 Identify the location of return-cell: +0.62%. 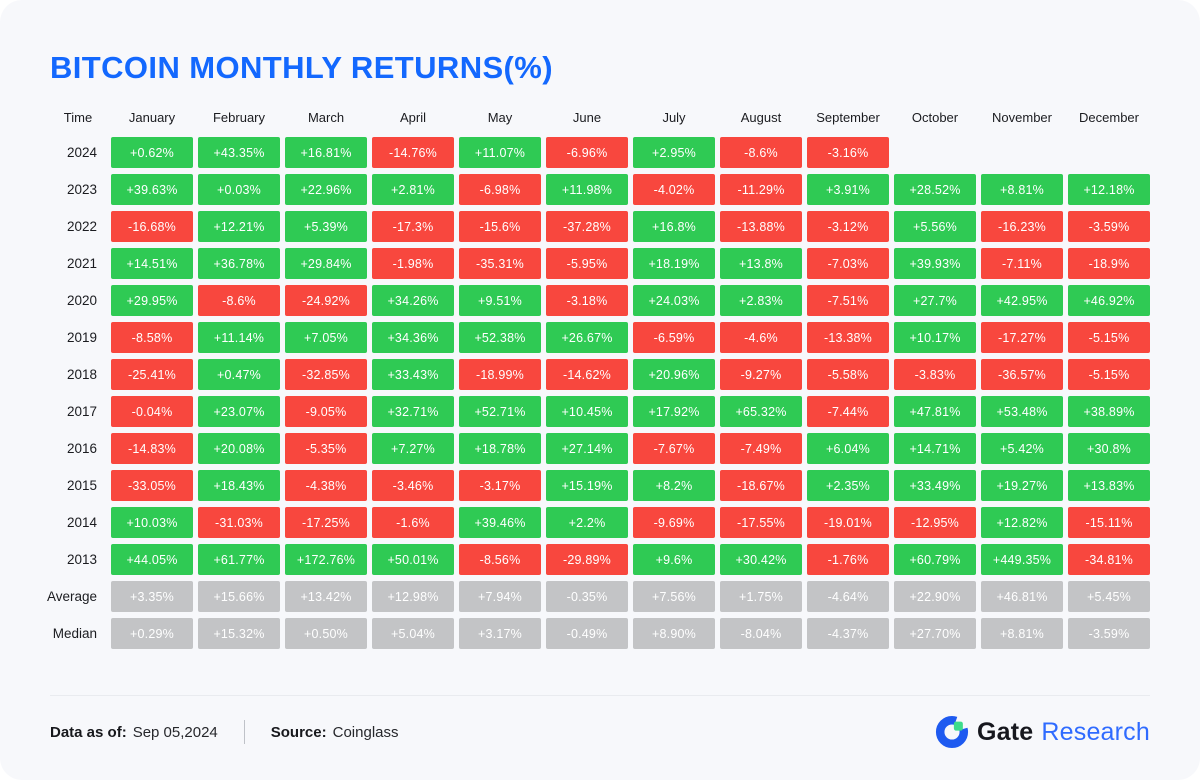
(152, 152).